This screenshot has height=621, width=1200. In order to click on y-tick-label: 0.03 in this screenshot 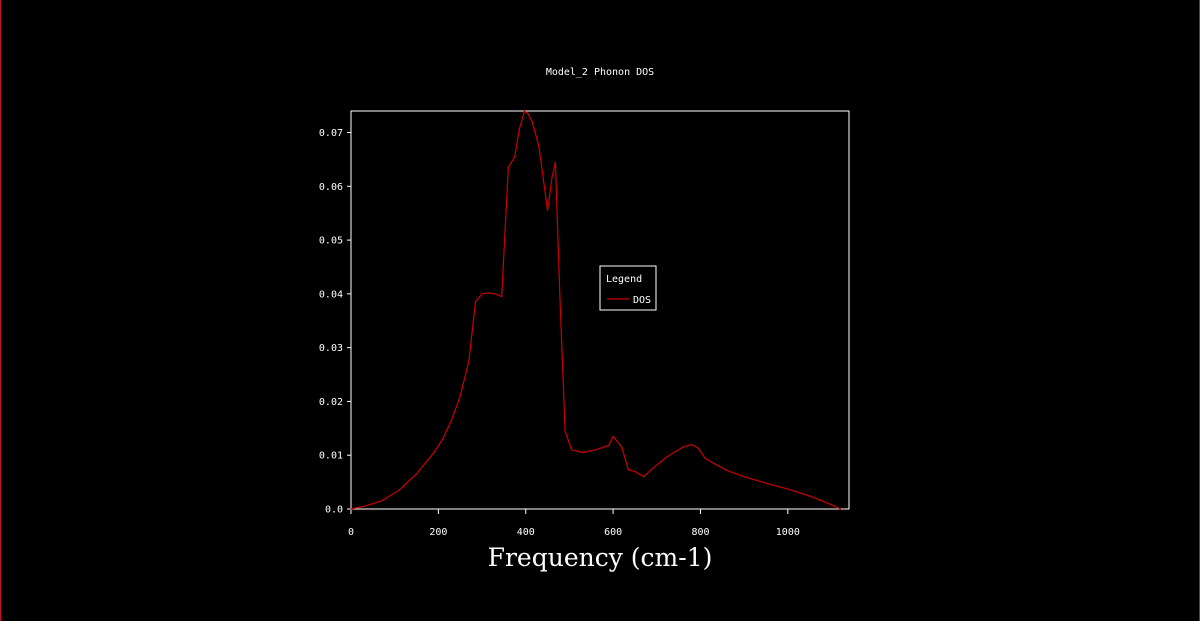, I will do `click(331, 348)`.